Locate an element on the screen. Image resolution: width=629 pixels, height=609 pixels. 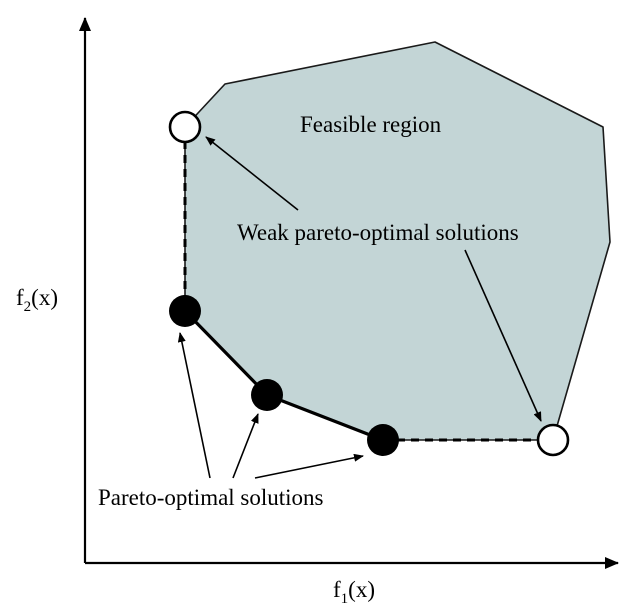
weak-pareto-label: Weak pareto-optimal solutions is located at coordinates (378, 232).